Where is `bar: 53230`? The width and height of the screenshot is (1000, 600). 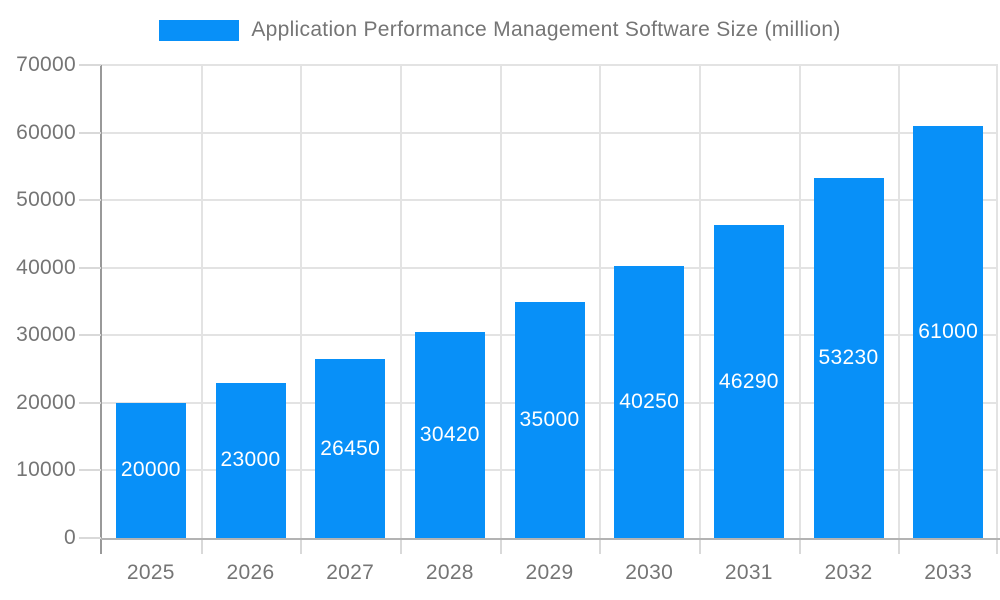 bar: 53230 is located at coordinates (848, 358).